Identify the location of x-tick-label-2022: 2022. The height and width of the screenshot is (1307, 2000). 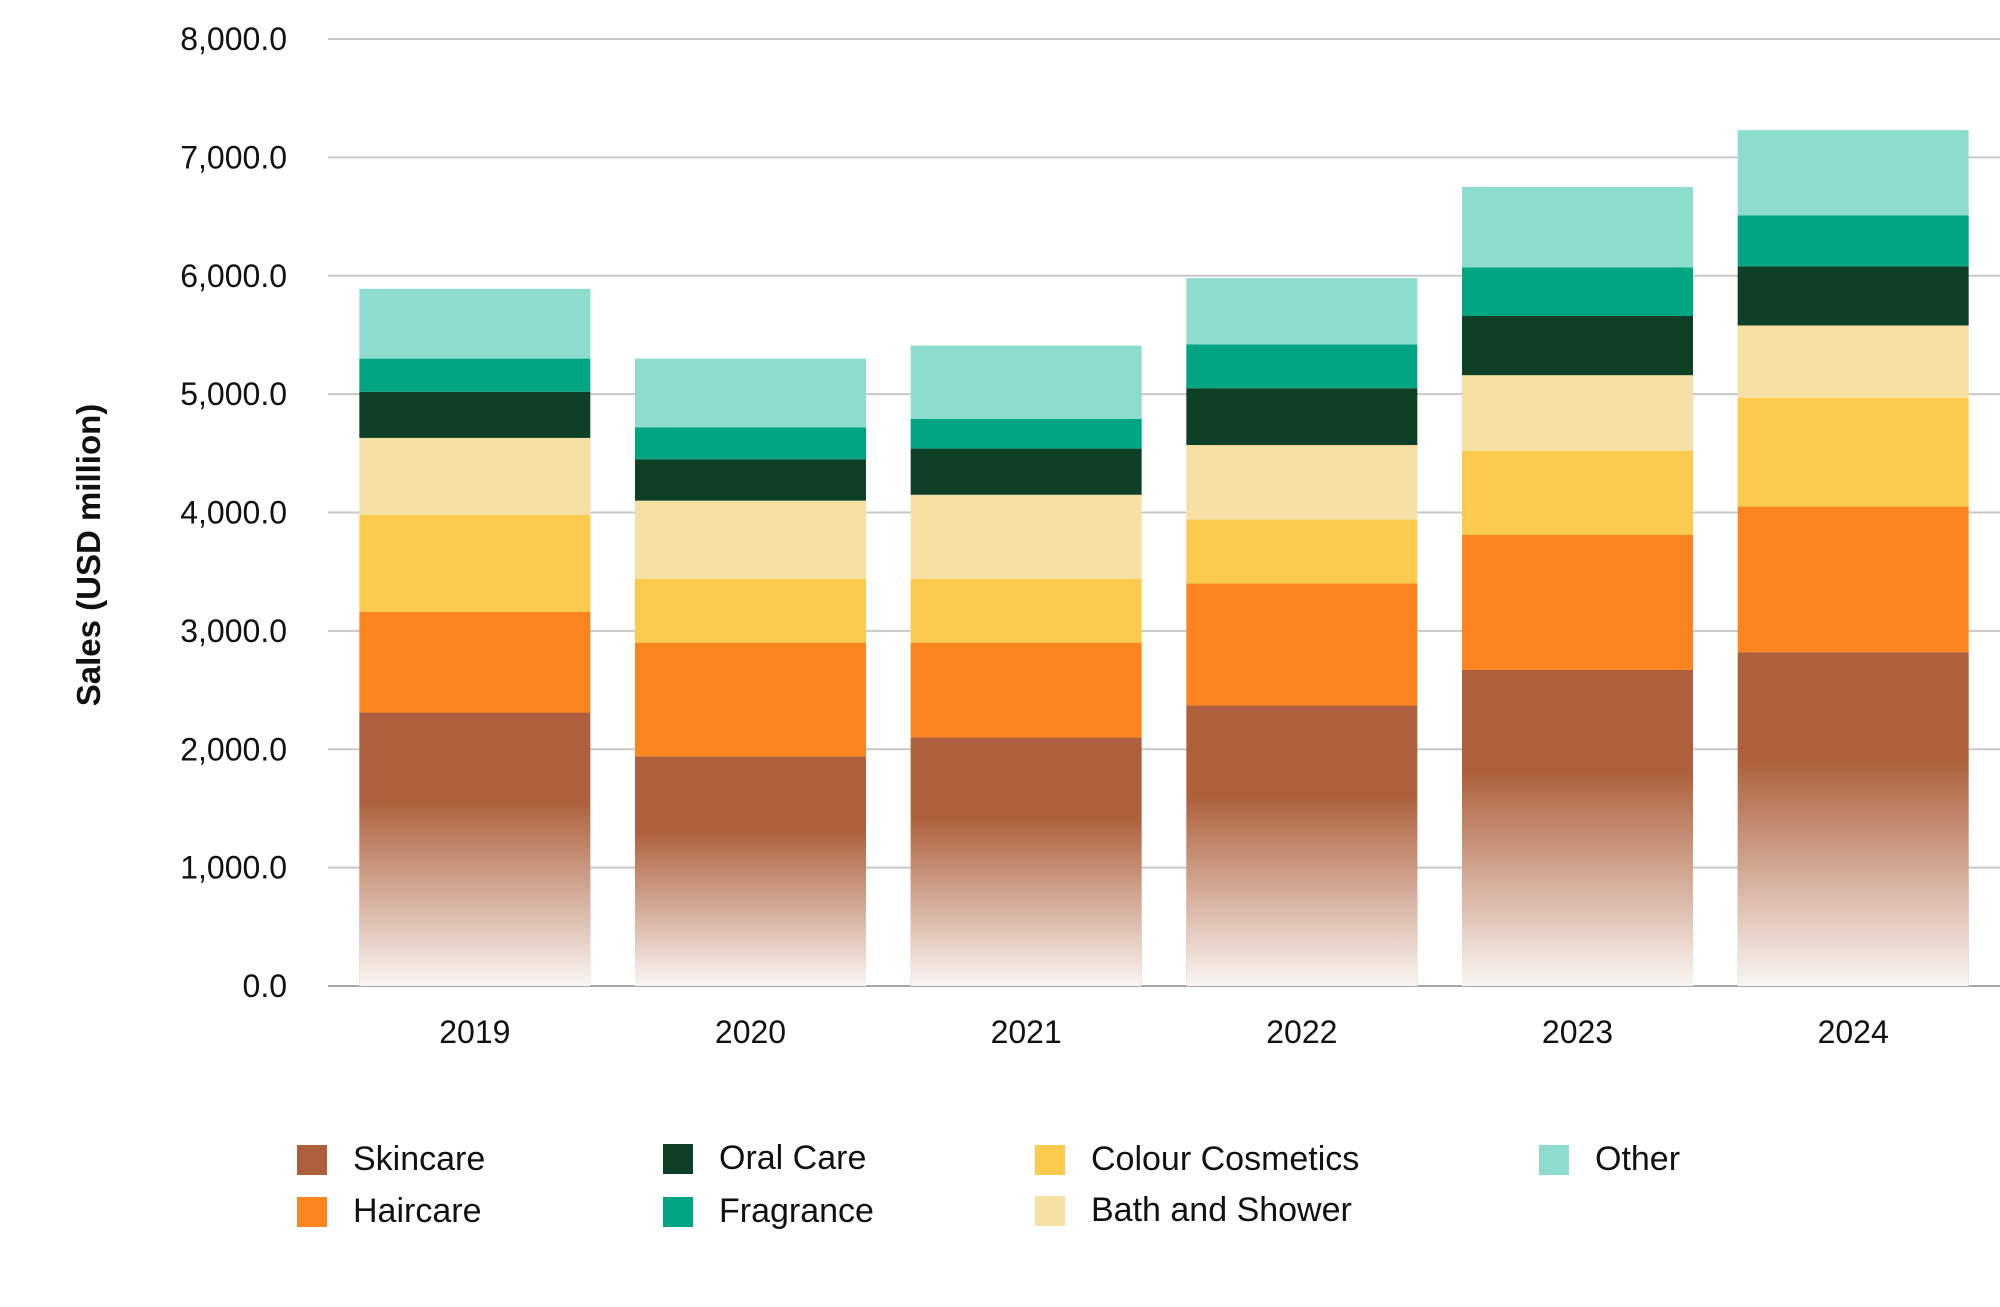
(1301, 1032).